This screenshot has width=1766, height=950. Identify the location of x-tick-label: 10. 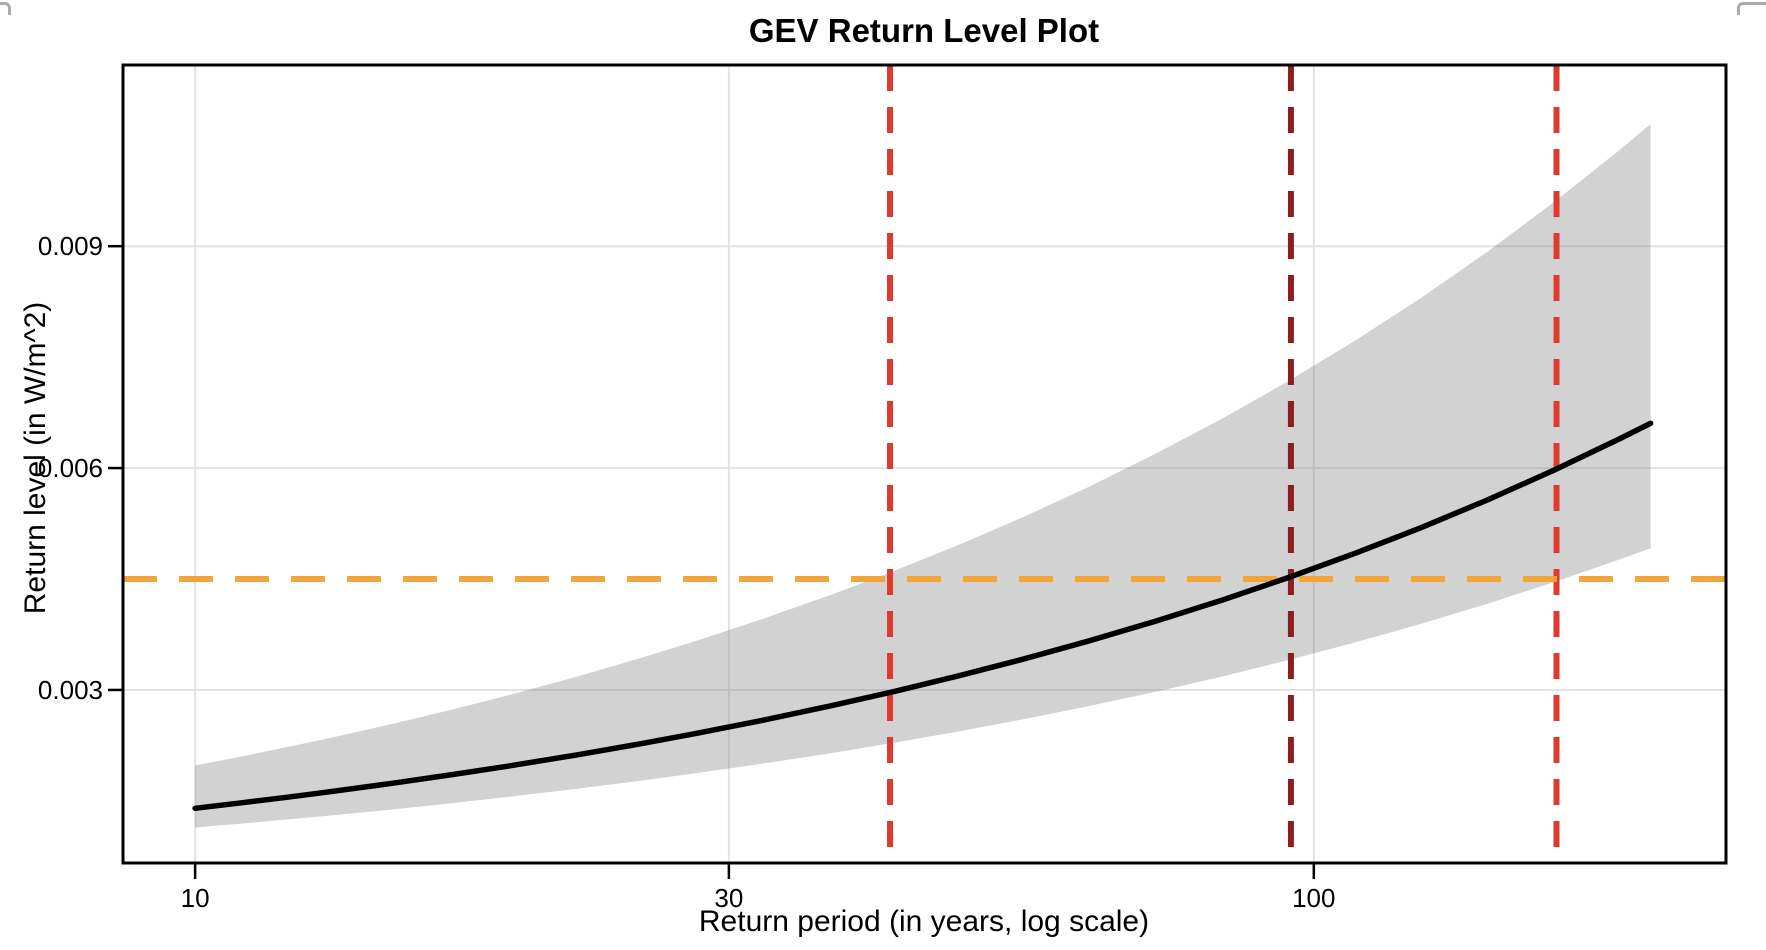
(195, 898).